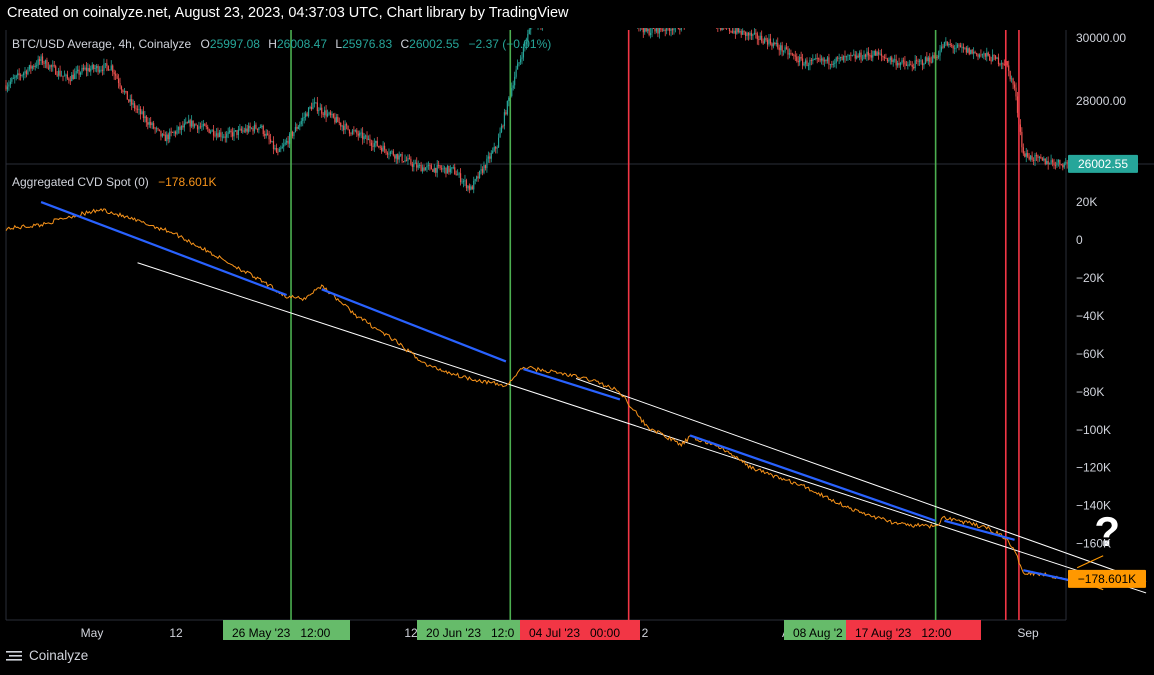 The image size is (1154, 675). Describe the element at coordinates (47, 655) in the screenshot. I see `footer-logo: Coinalyze` at that location.